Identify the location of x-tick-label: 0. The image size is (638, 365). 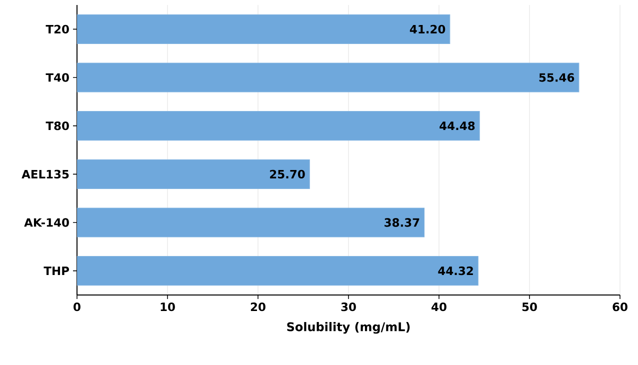
(77, 307).